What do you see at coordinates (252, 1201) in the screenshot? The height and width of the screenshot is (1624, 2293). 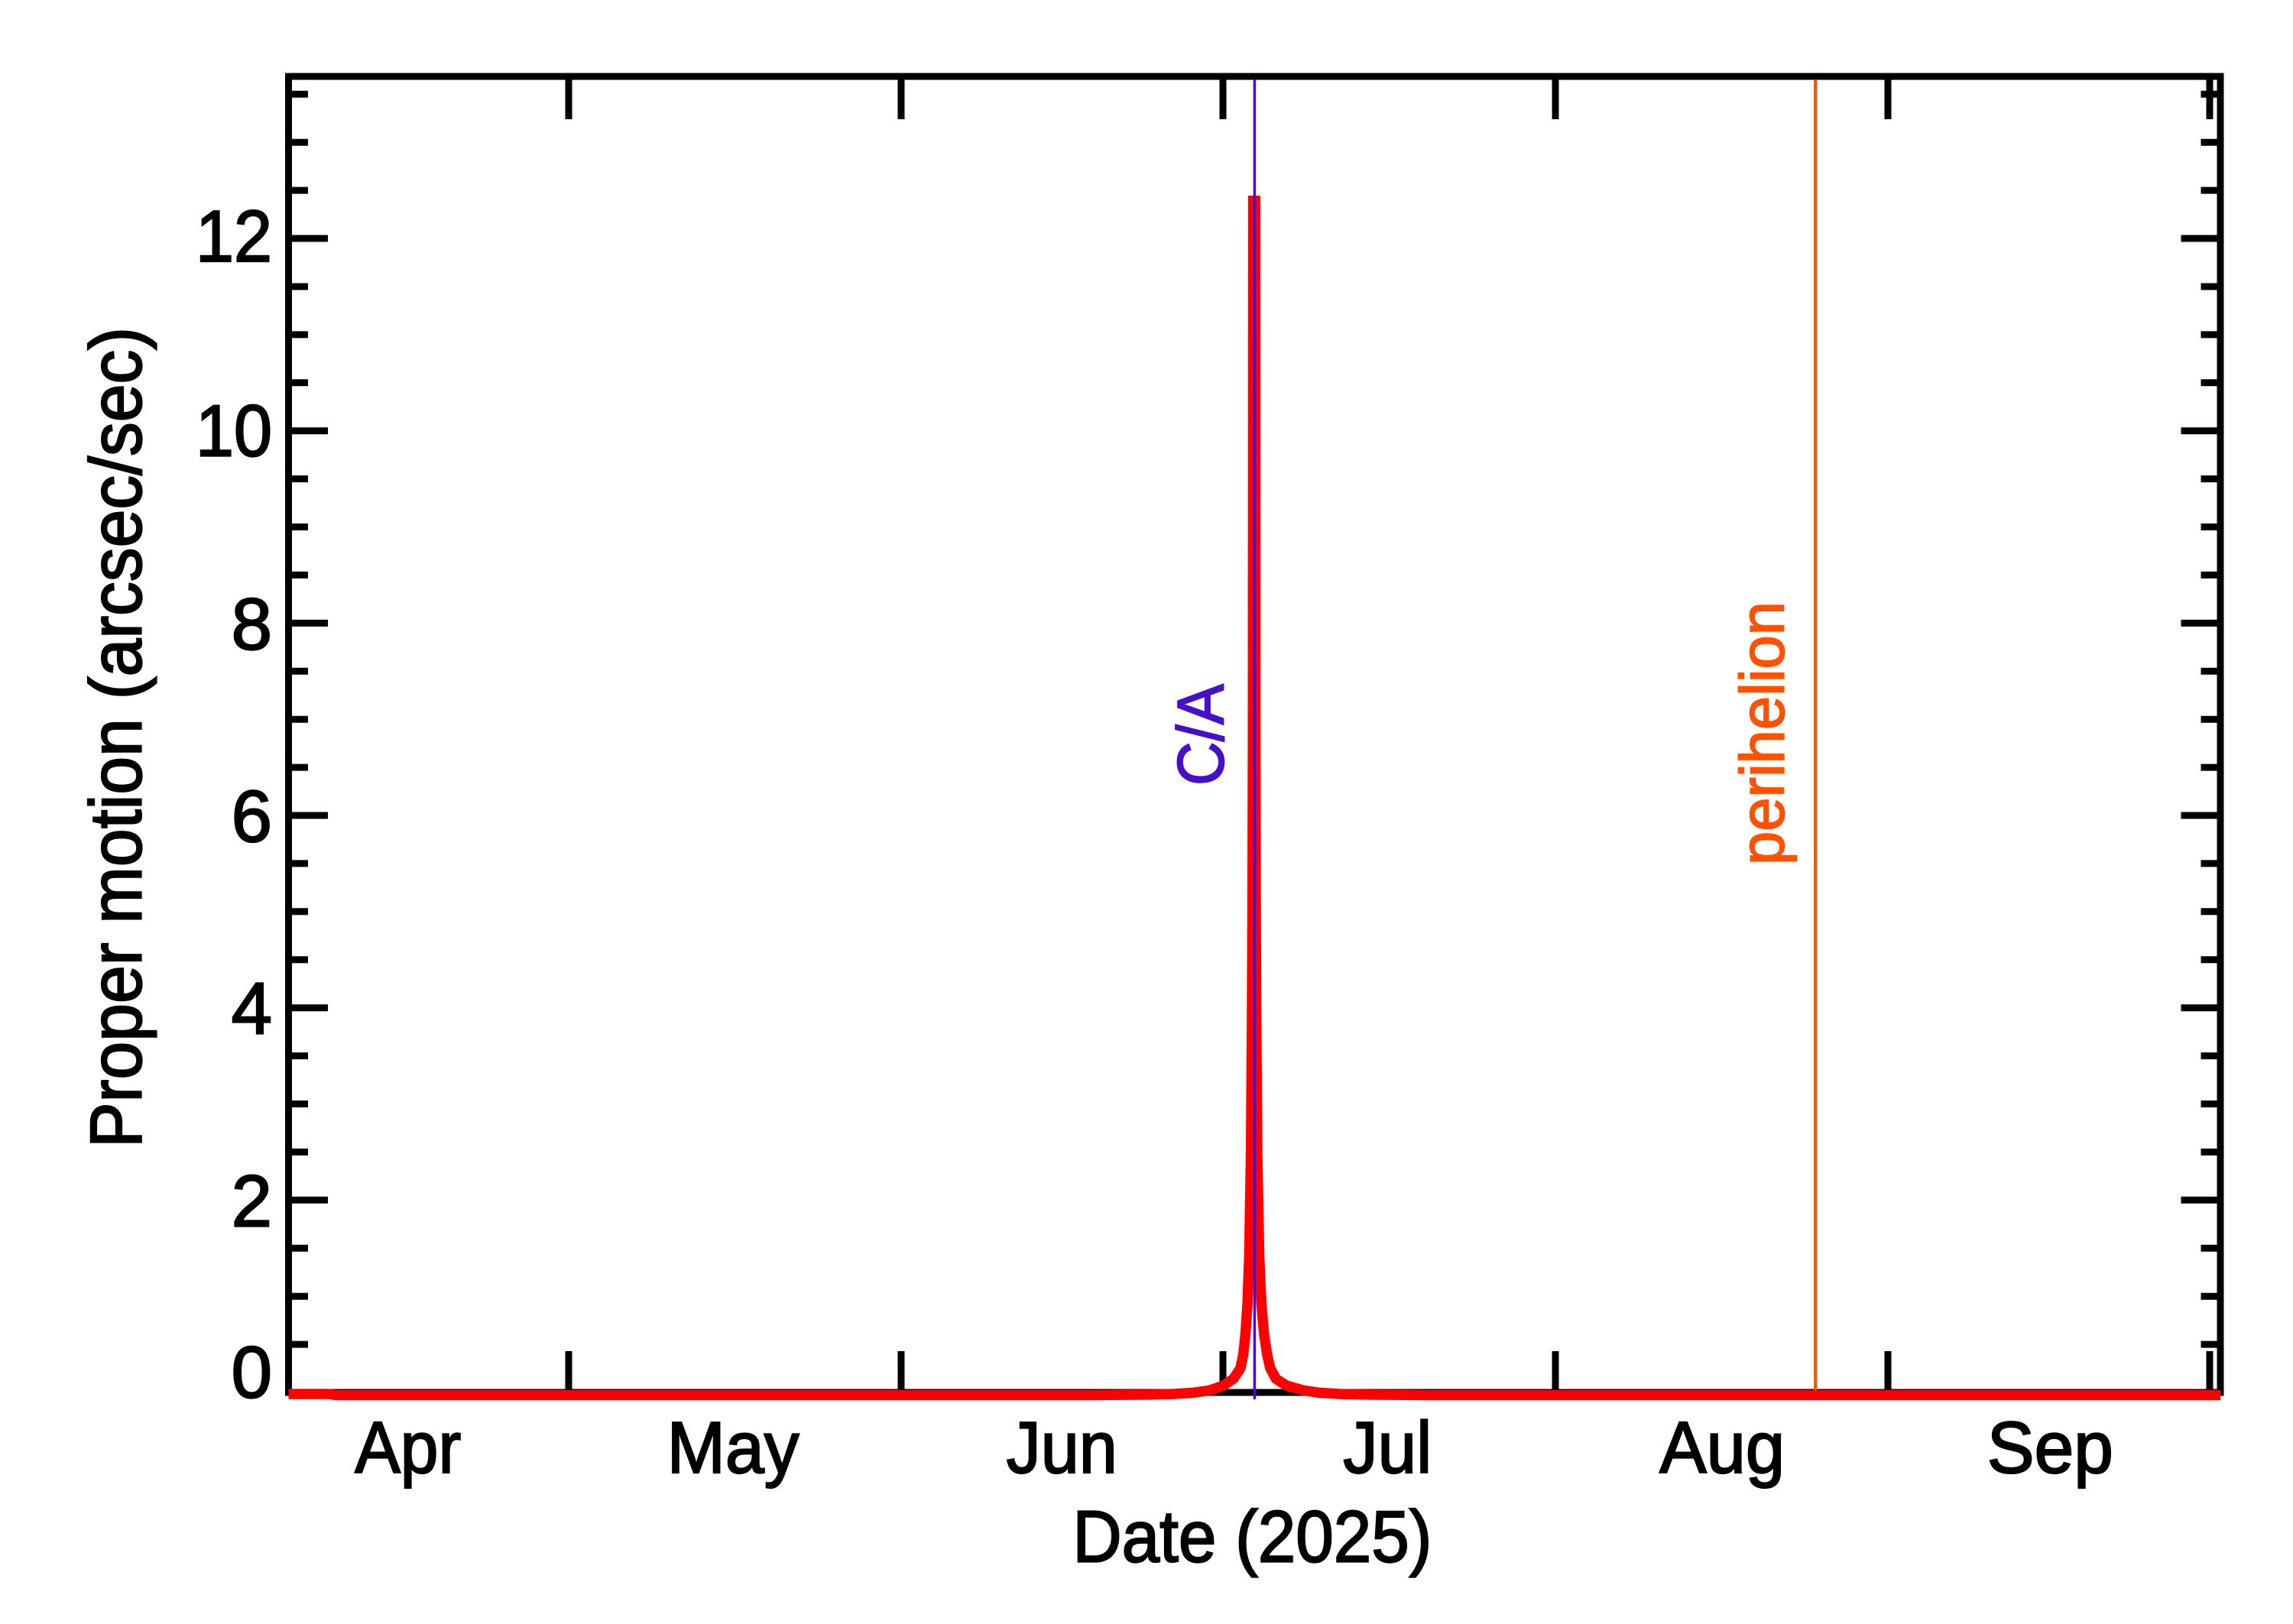 I see `svg-text: 2` at bounding box center [252, 1201].